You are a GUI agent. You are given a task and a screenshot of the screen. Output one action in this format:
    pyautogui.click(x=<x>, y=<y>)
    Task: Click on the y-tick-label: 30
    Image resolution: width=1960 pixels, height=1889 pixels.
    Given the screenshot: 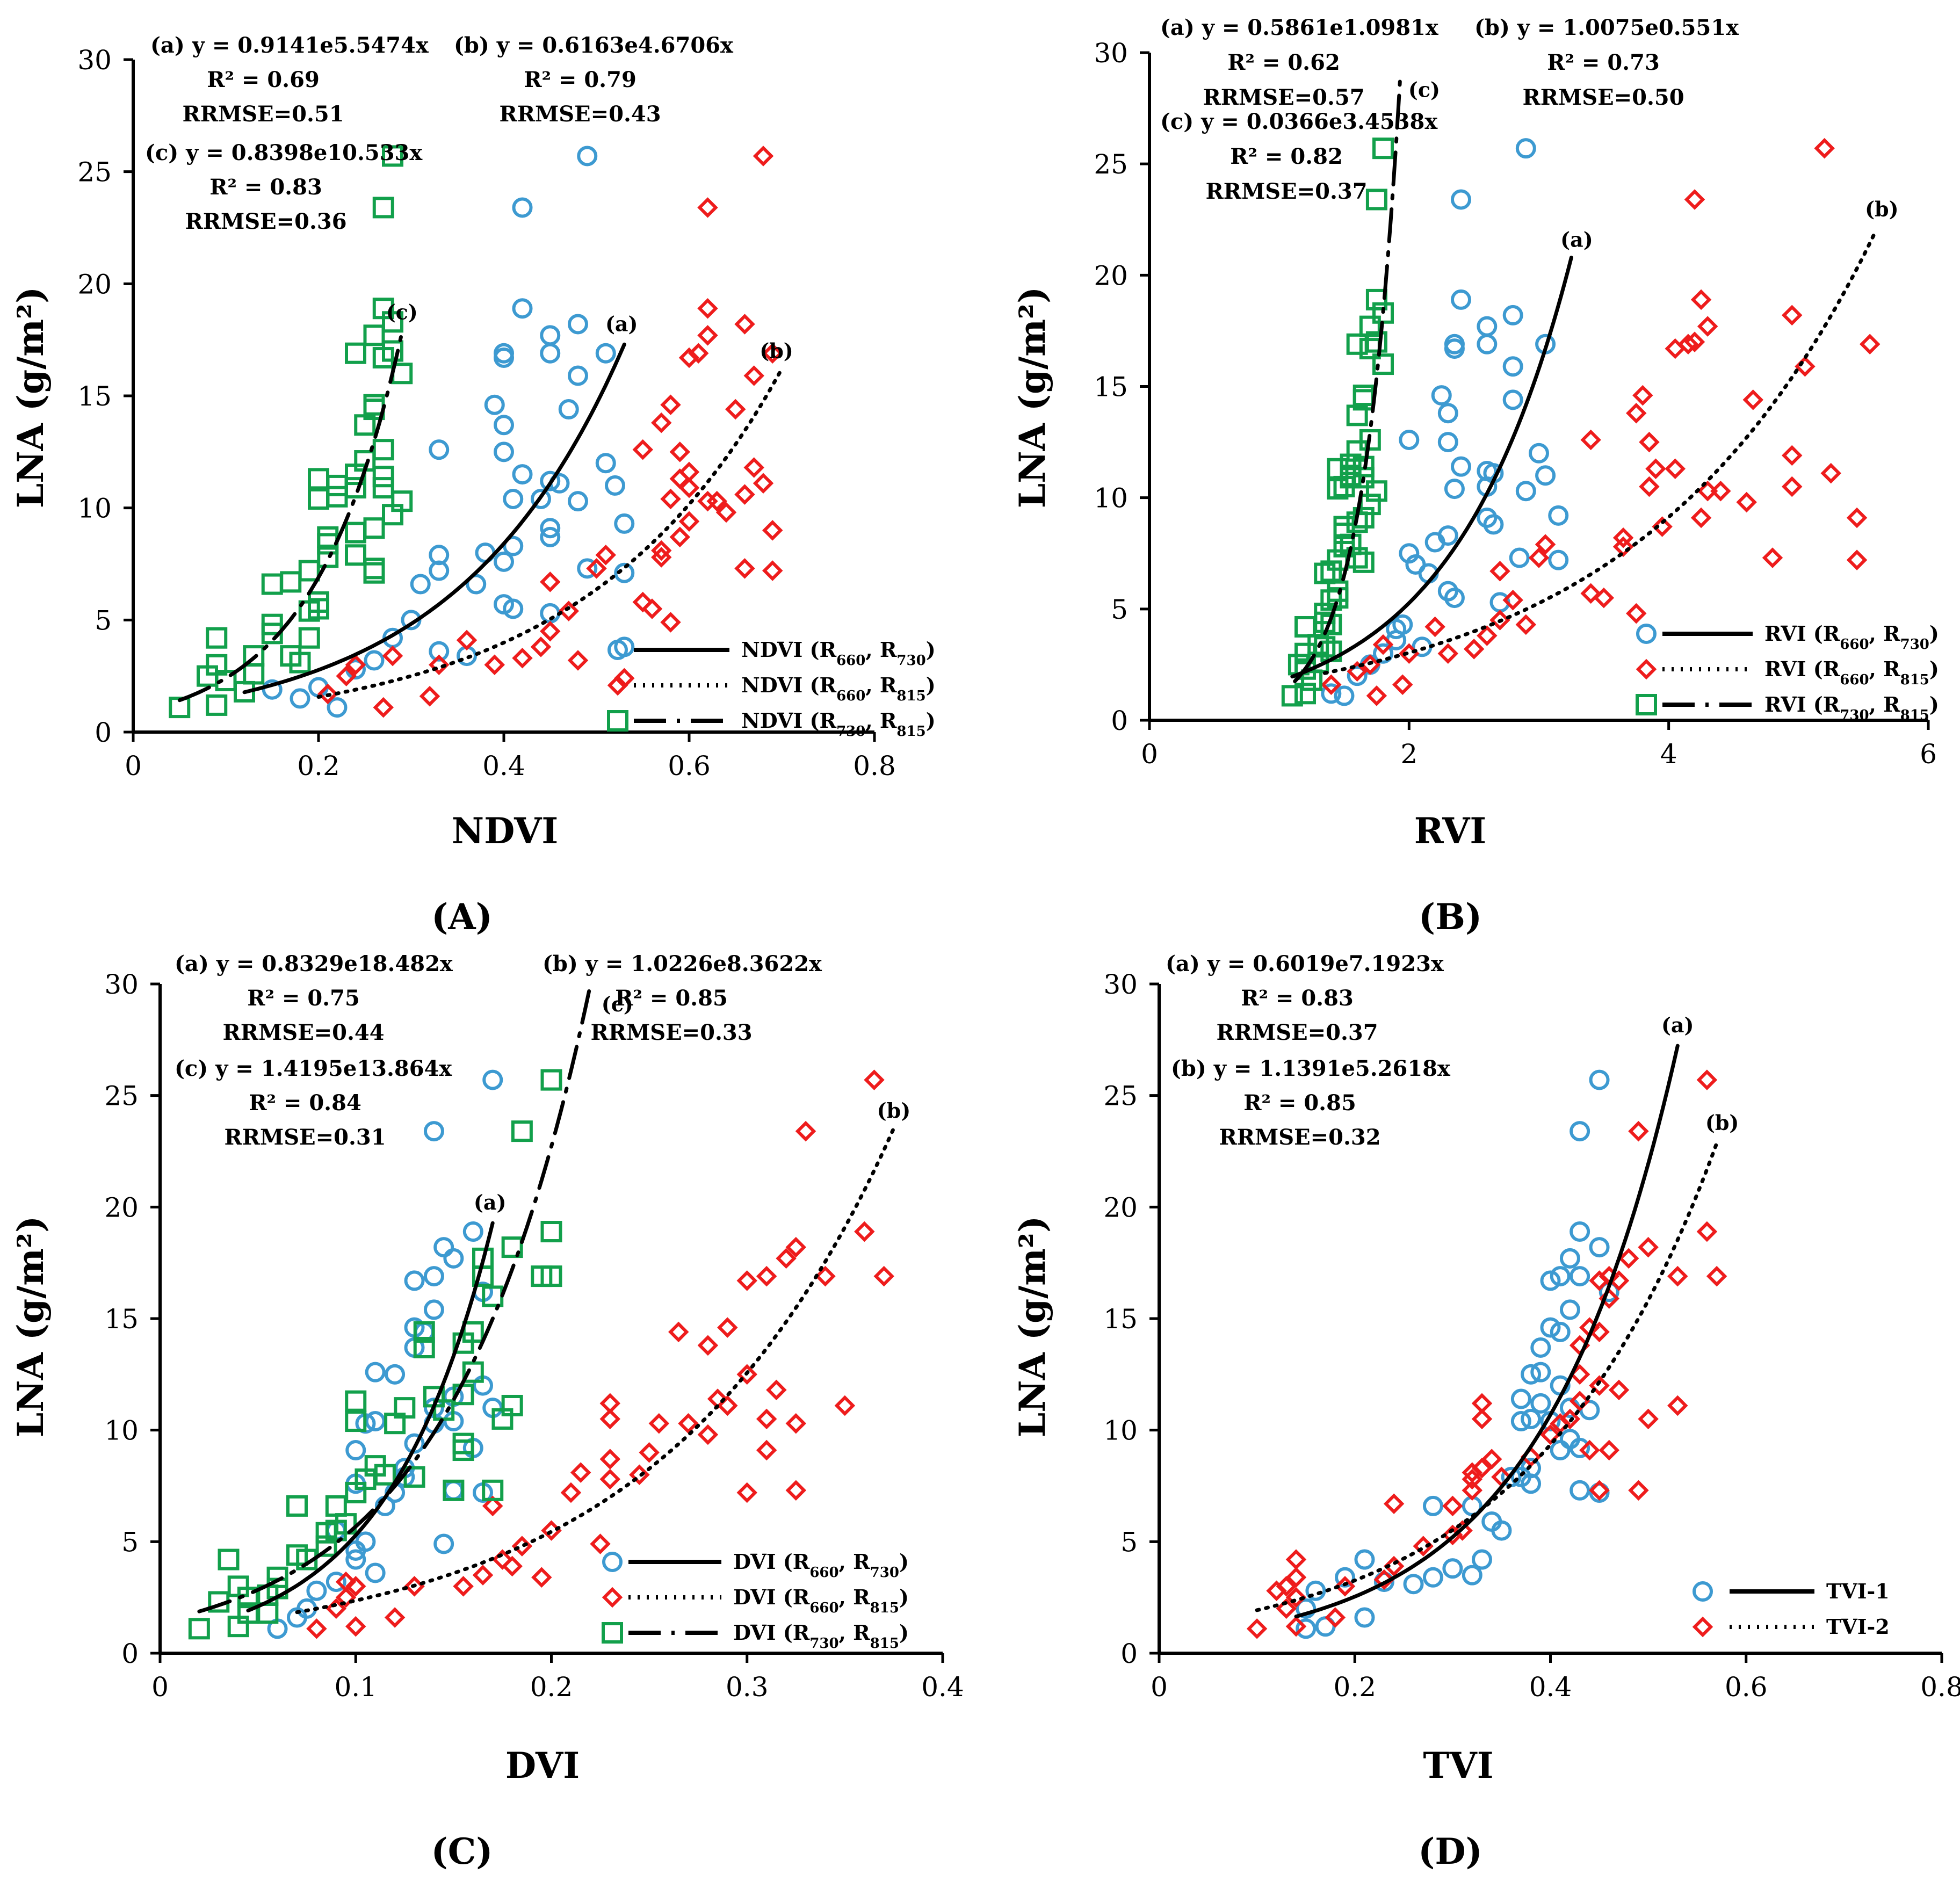 What is the action you would take?
    pyautogui.click(x=1120, y=984)
    